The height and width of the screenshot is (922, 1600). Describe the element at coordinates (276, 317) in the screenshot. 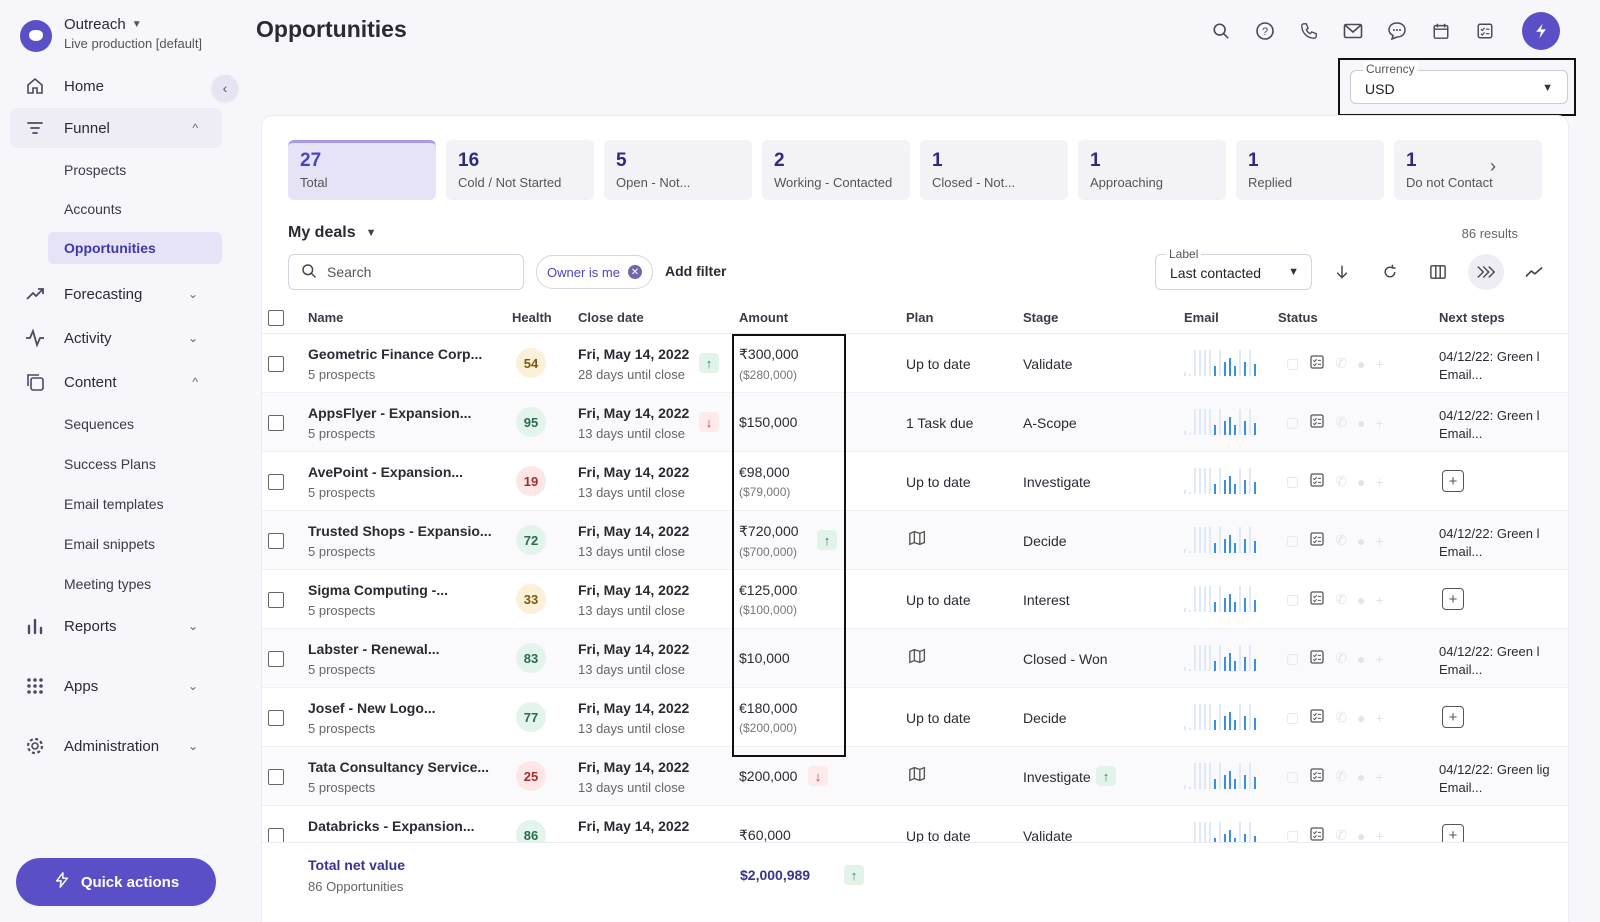

I see `select-all-checkbox` at that location.